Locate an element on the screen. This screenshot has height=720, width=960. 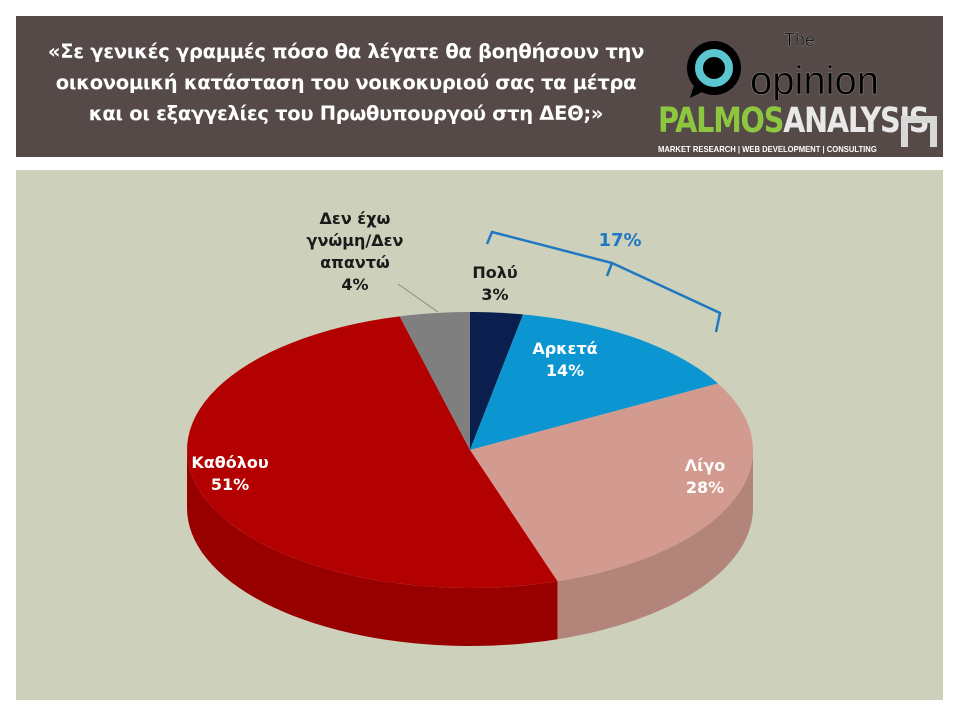
label-no-opinion-text: Δεν έχω γνώμη/Δεν απαντώ is located at coordinates (355, 240).